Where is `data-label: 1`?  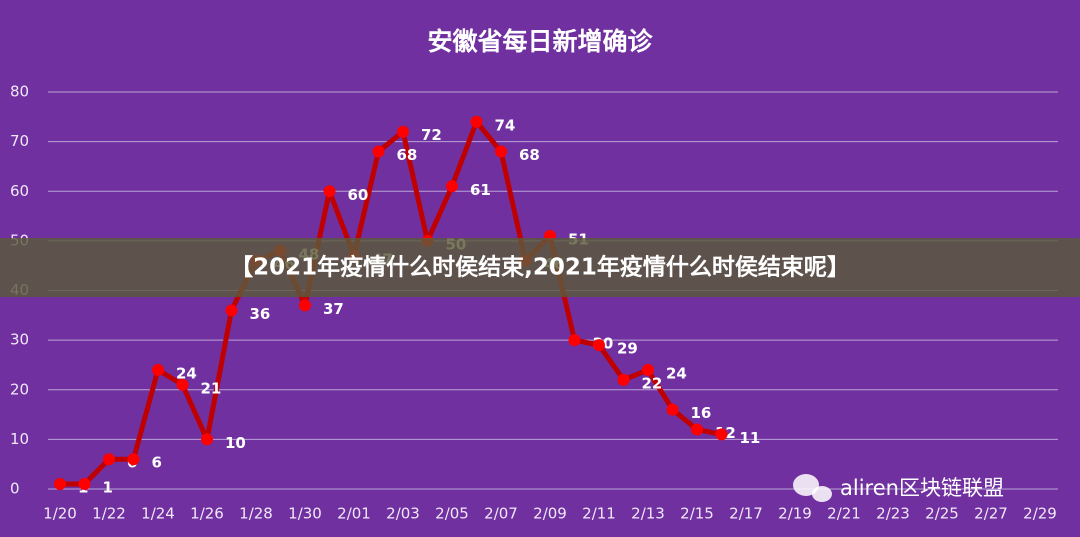
data-label: 1 is located at coordinates (108, 488).